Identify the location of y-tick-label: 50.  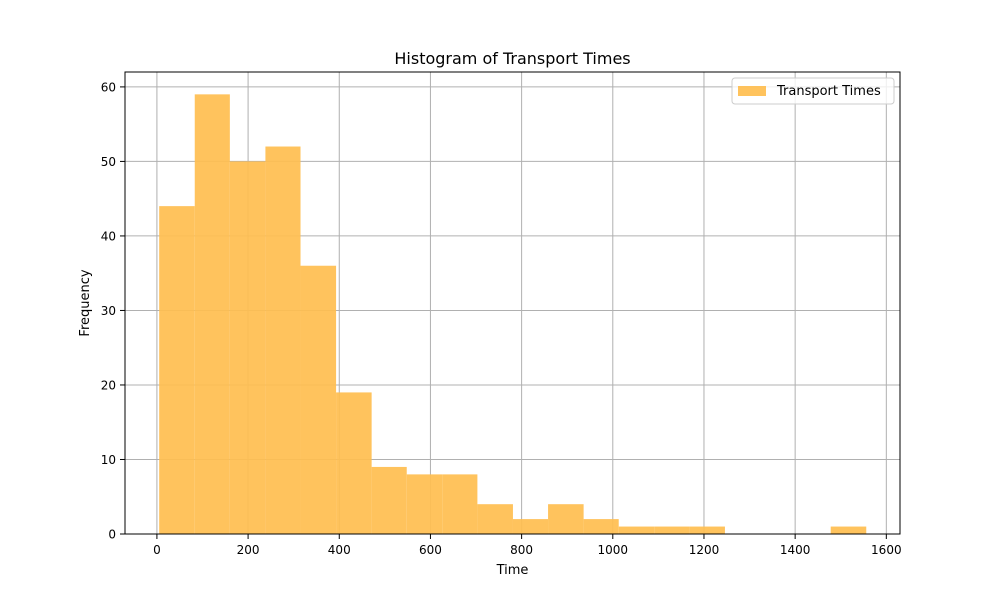
(108, 162).